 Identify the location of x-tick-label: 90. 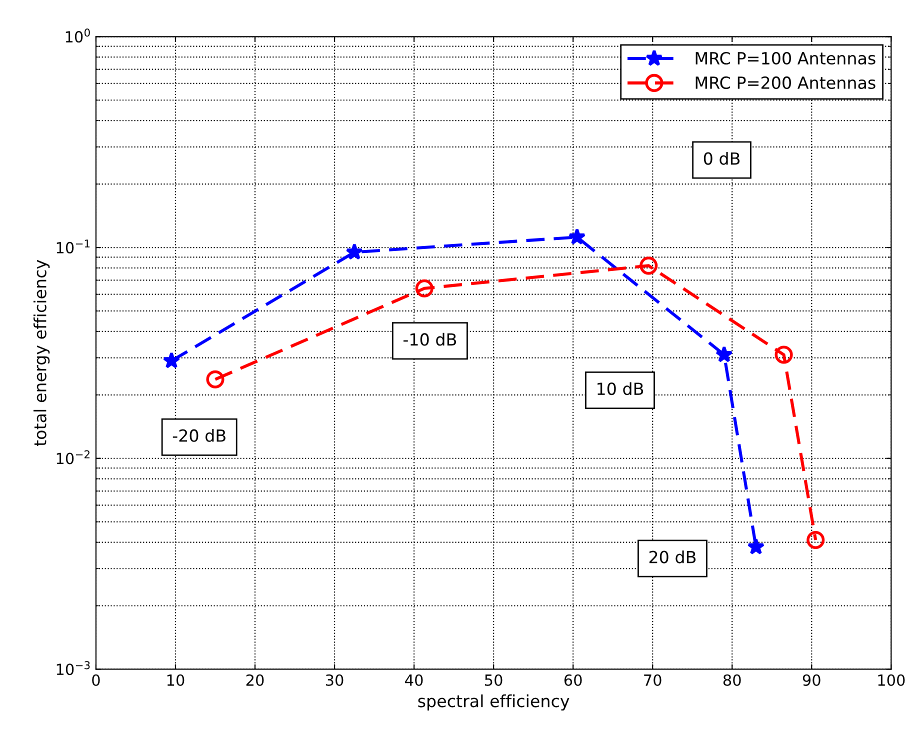
(811, 680).